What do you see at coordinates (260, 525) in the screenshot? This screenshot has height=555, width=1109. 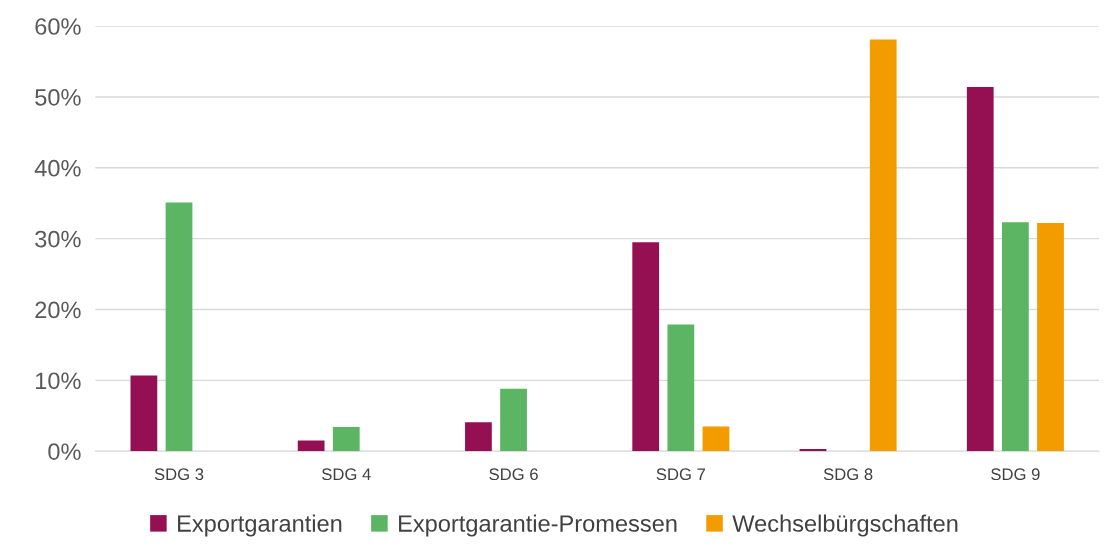 I see `legend-label: Exportgarantien` at bounding box center [260, 525].